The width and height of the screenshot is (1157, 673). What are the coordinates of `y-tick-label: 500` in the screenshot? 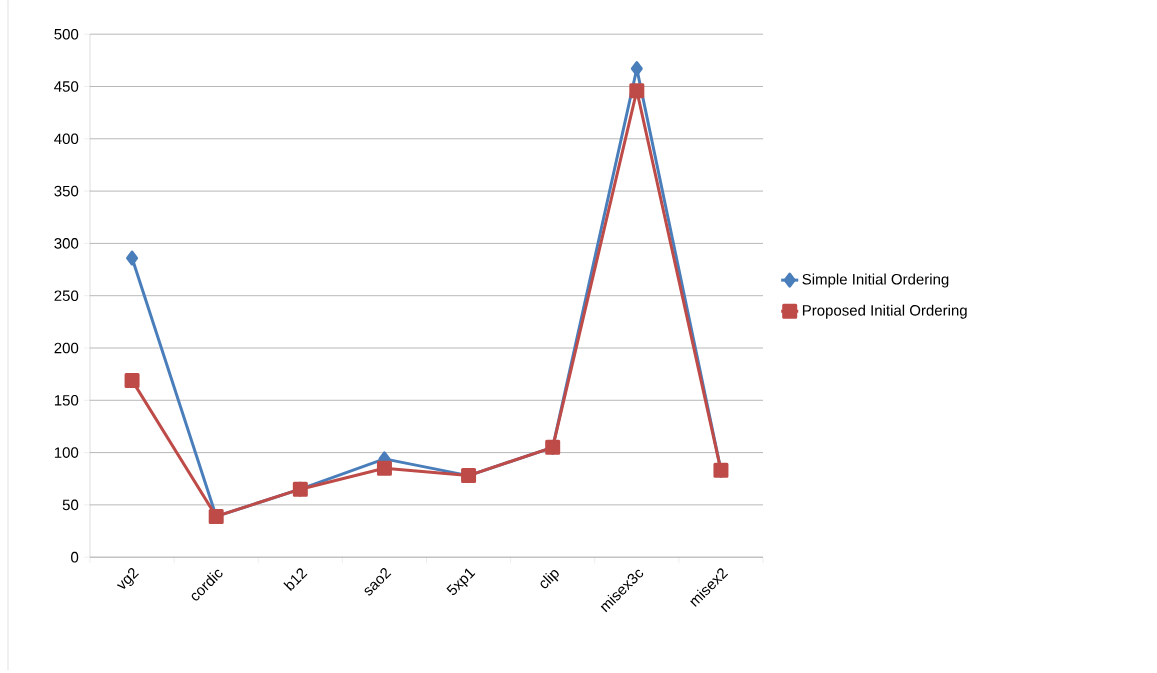 It's located at (66, 34).